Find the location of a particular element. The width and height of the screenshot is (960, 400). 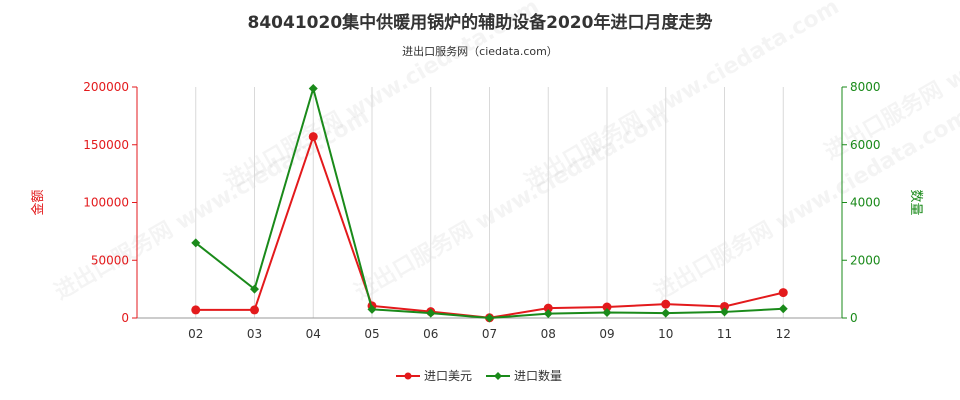

y-right-axis-title: 数量 is located at coordinates (915, 202).